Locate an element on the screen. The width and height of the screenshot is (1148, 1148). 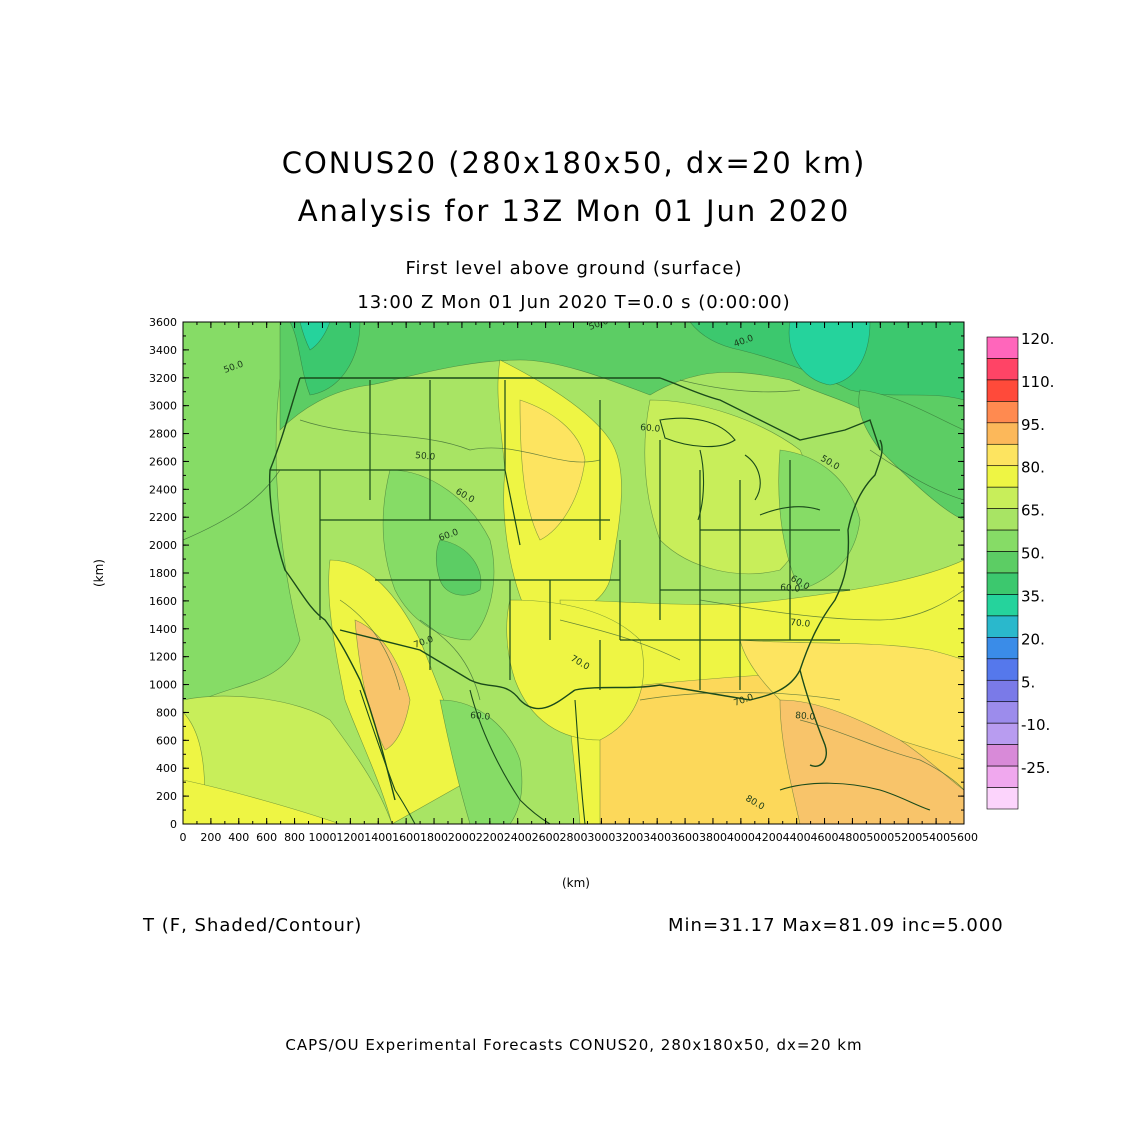
lake-erie-line is located at coordinates (790, 511).